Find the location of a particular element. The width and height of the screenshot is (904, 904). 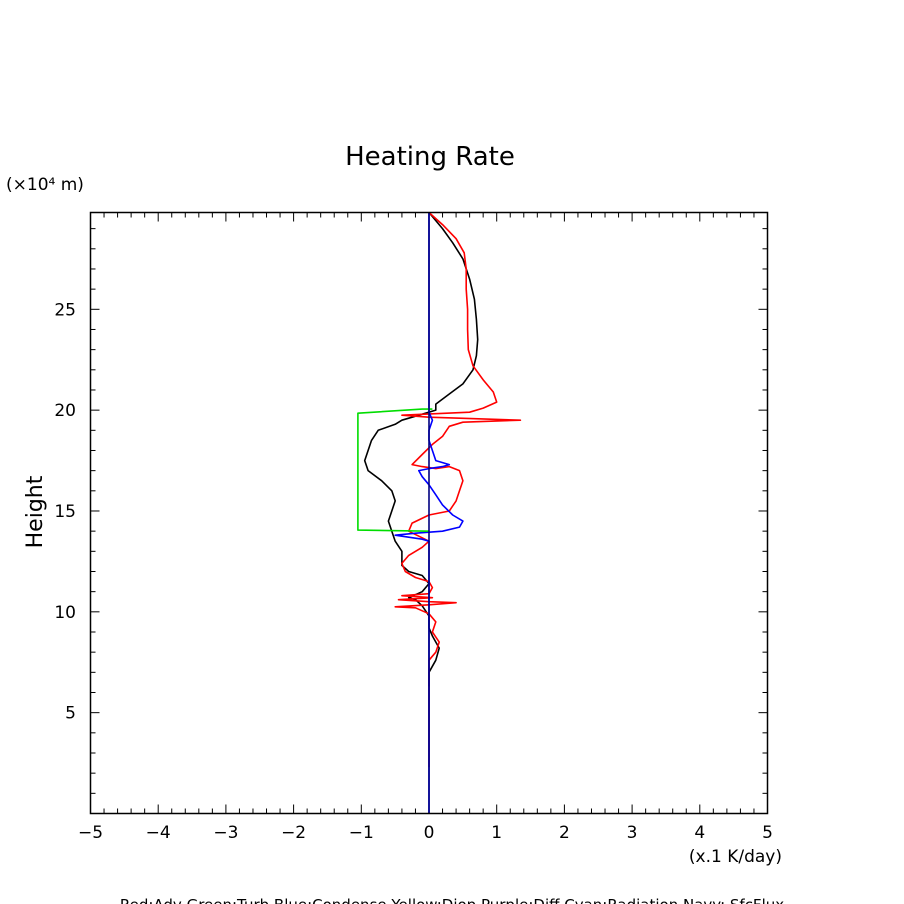

series-group is located at coordinates (439, 512).